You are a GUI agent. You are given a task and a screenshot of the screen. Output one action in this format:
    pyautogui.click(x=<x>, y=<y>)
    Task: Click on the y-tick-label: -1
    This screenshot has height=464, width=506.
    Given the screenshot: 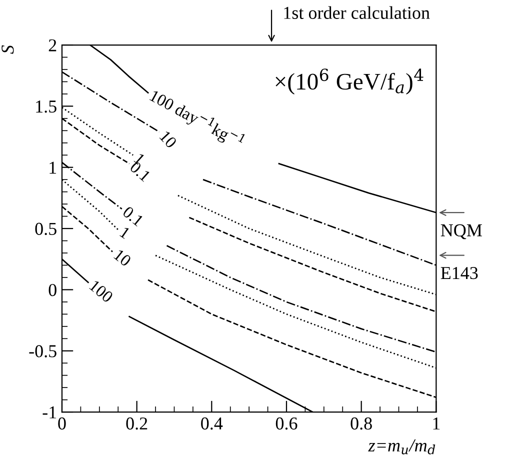 What is the action you would take?
    pyautogui.click(x=49, y=412)
    